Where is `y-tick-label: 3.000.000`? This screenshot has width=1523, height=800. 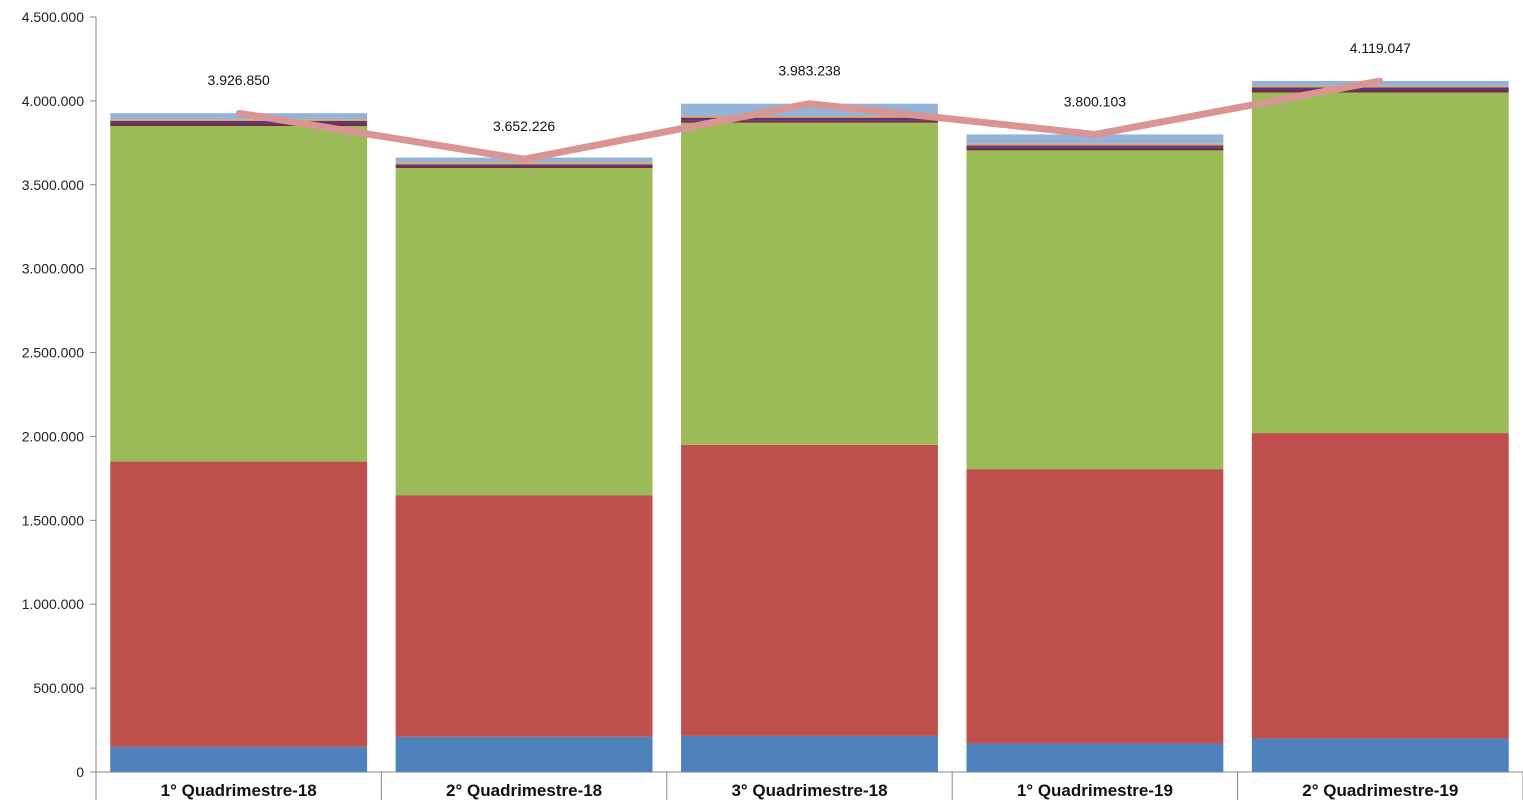 y-tick-label: 3.000.000 is located at coordinates (53, 269).